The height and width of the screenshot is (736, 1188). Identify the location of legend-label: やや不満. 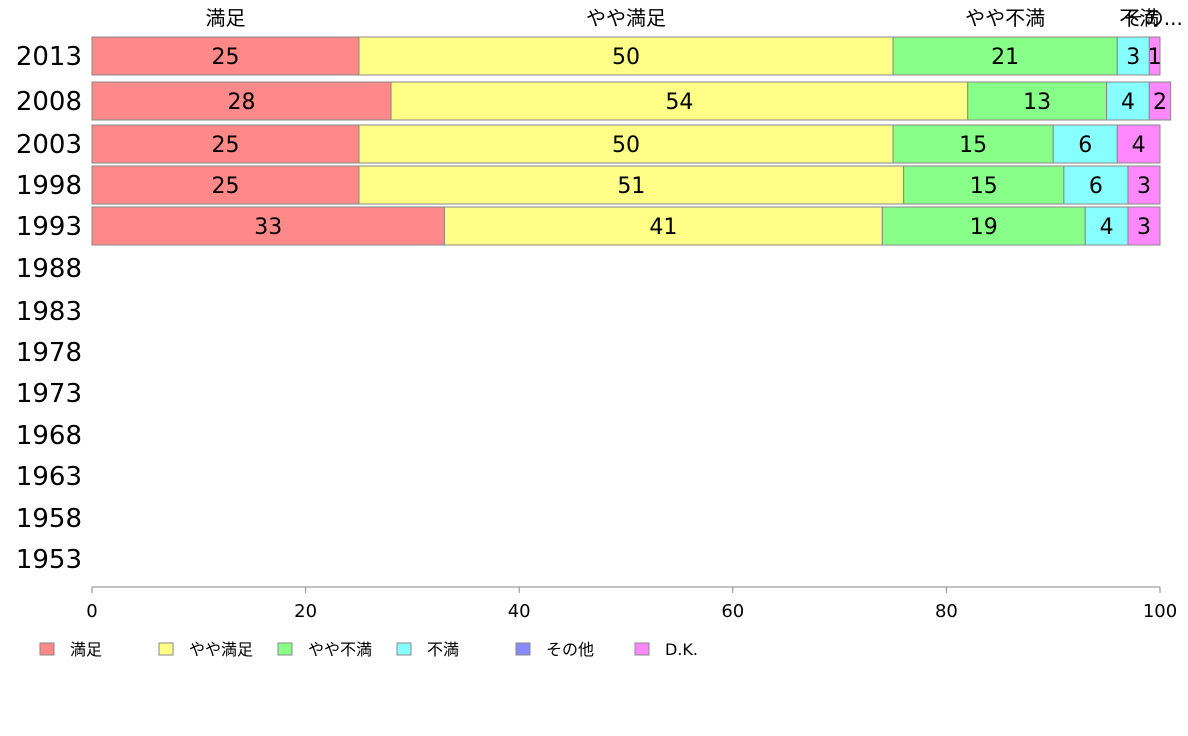
(340, 649).